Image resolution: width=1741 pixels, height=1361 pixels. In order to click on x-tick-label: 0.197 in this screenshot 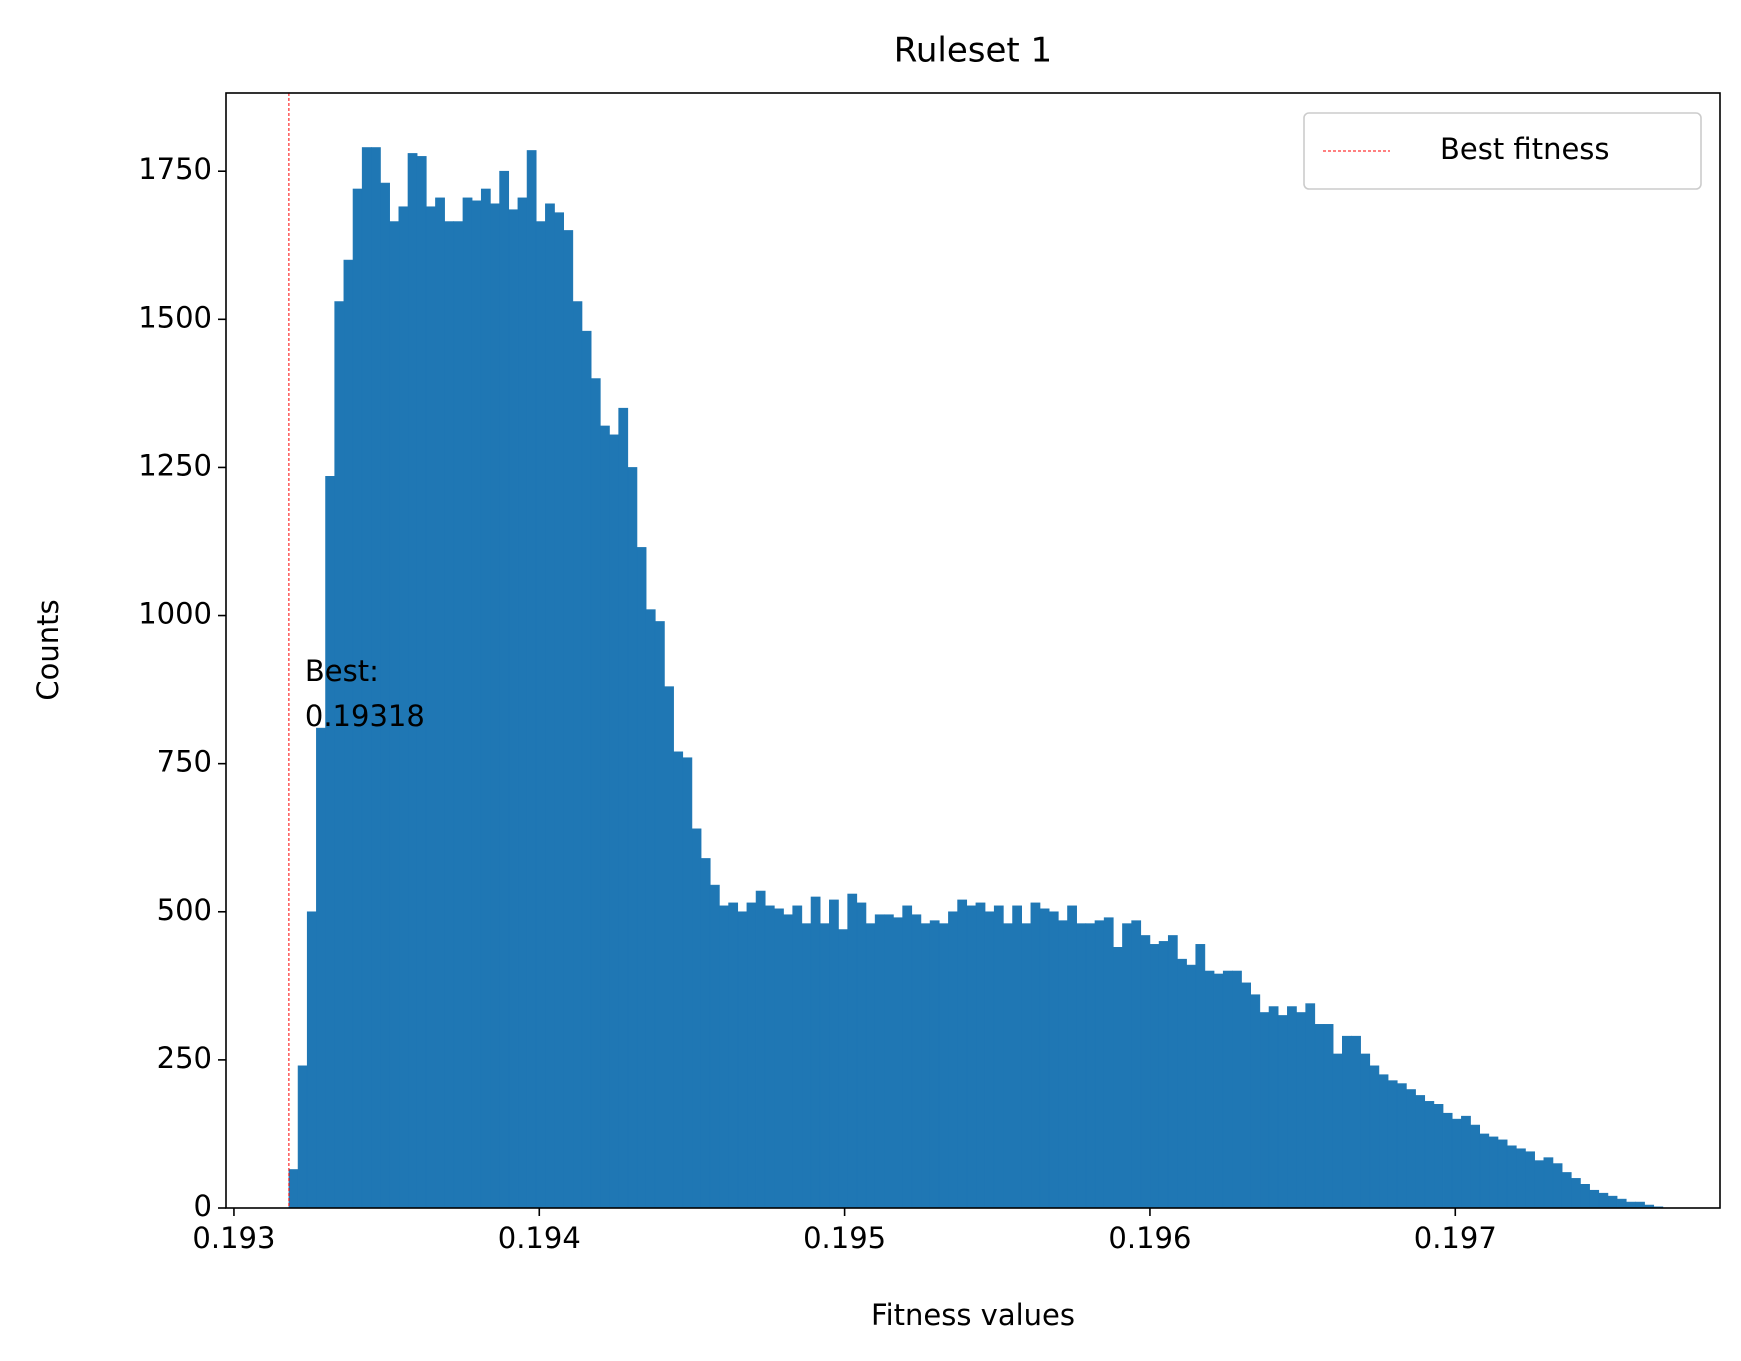, I will do `click(1455, 1238)`.